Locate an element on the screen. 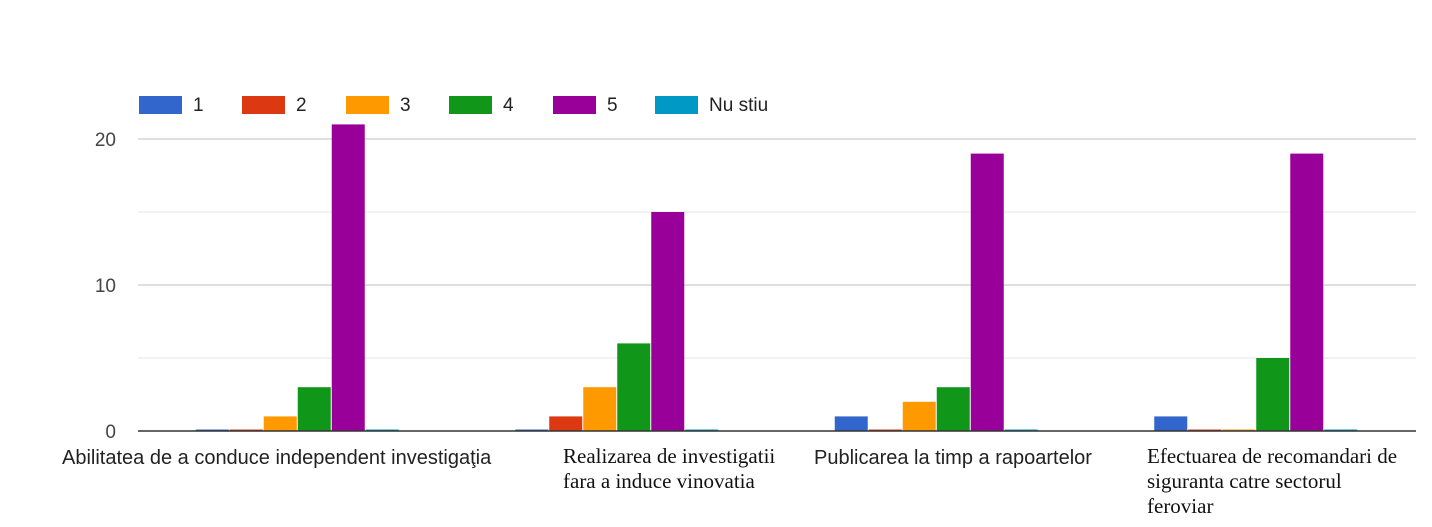 The height and width of the screenshot is (527, 1432). legend: 1 2 3 4 5 Nu stiu is located at coordinates (453, 105).